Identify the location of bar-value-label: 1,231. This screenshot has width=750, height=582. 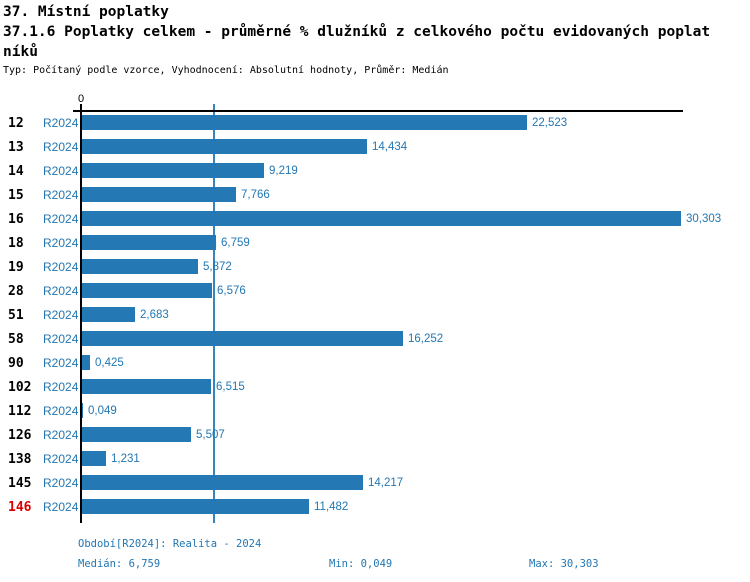
(125, 459).